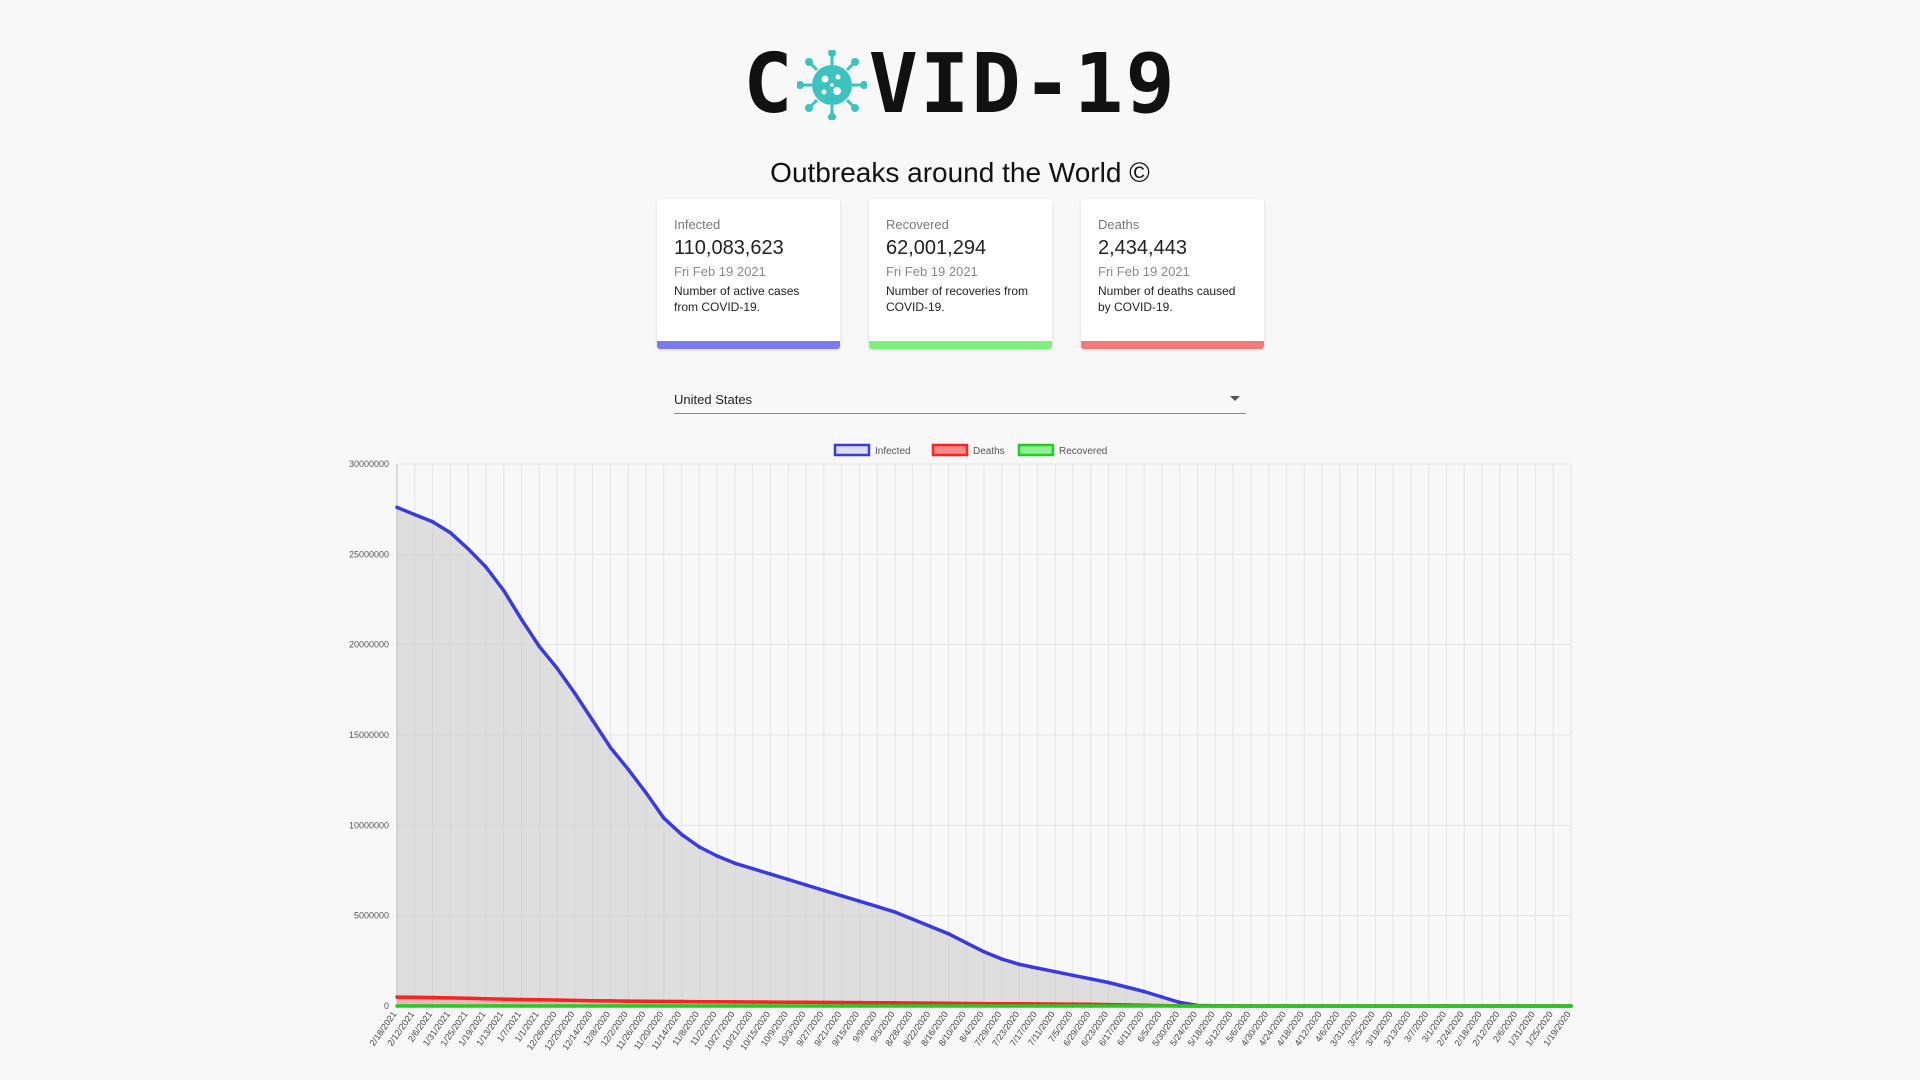  What do you see at coordinates (984, 1001) in the screenshot?
I see `series-area-deaths` at bounding box center [984, 1001].